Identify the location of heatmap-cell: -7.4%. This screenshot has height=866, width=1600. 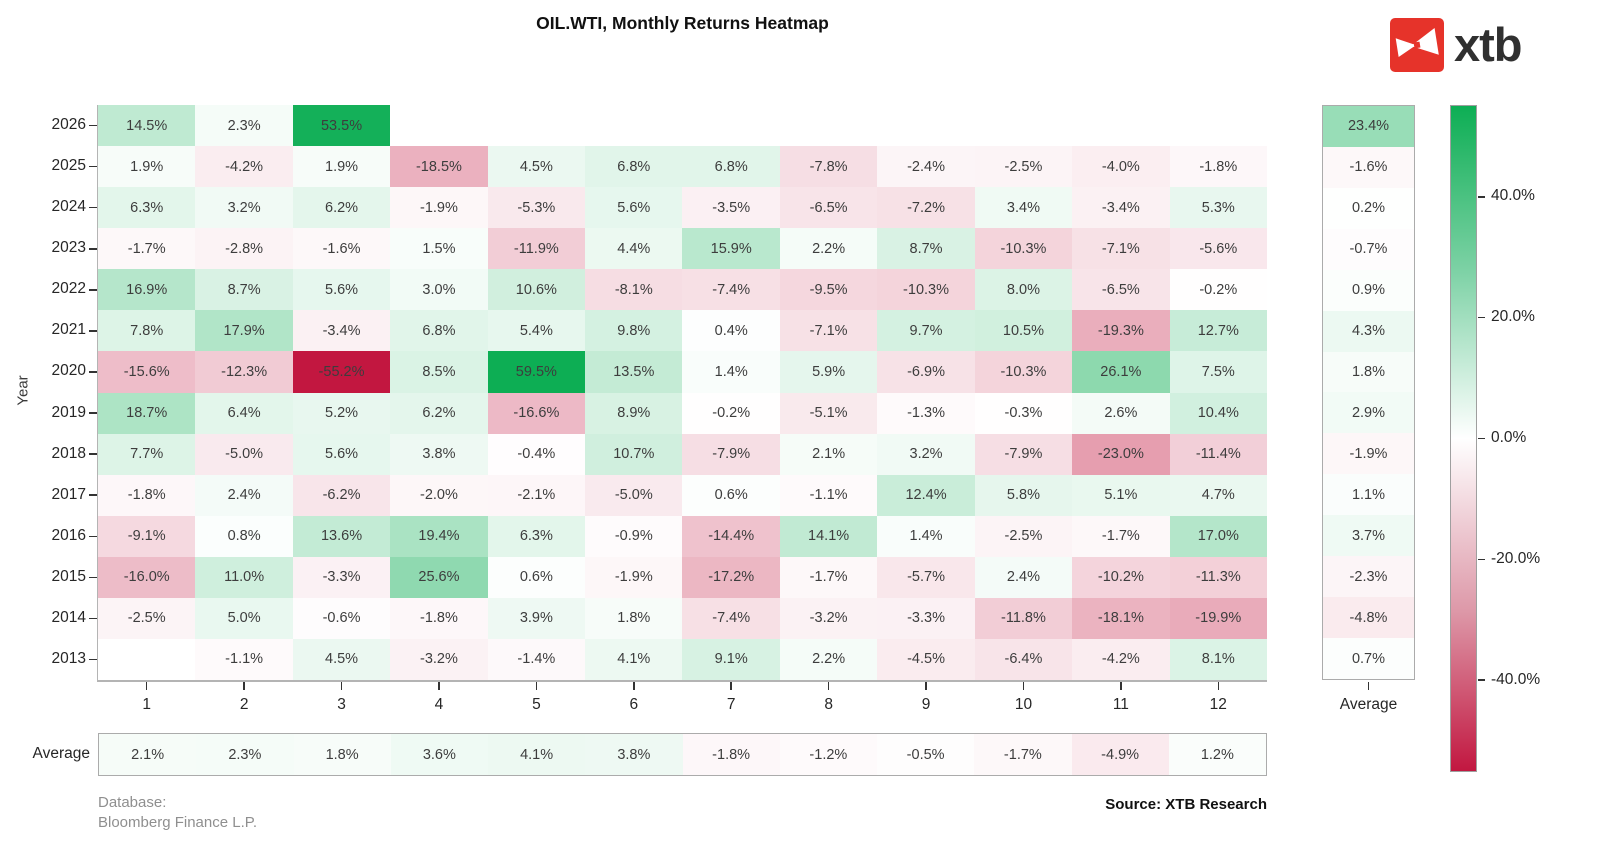
(731, 290).